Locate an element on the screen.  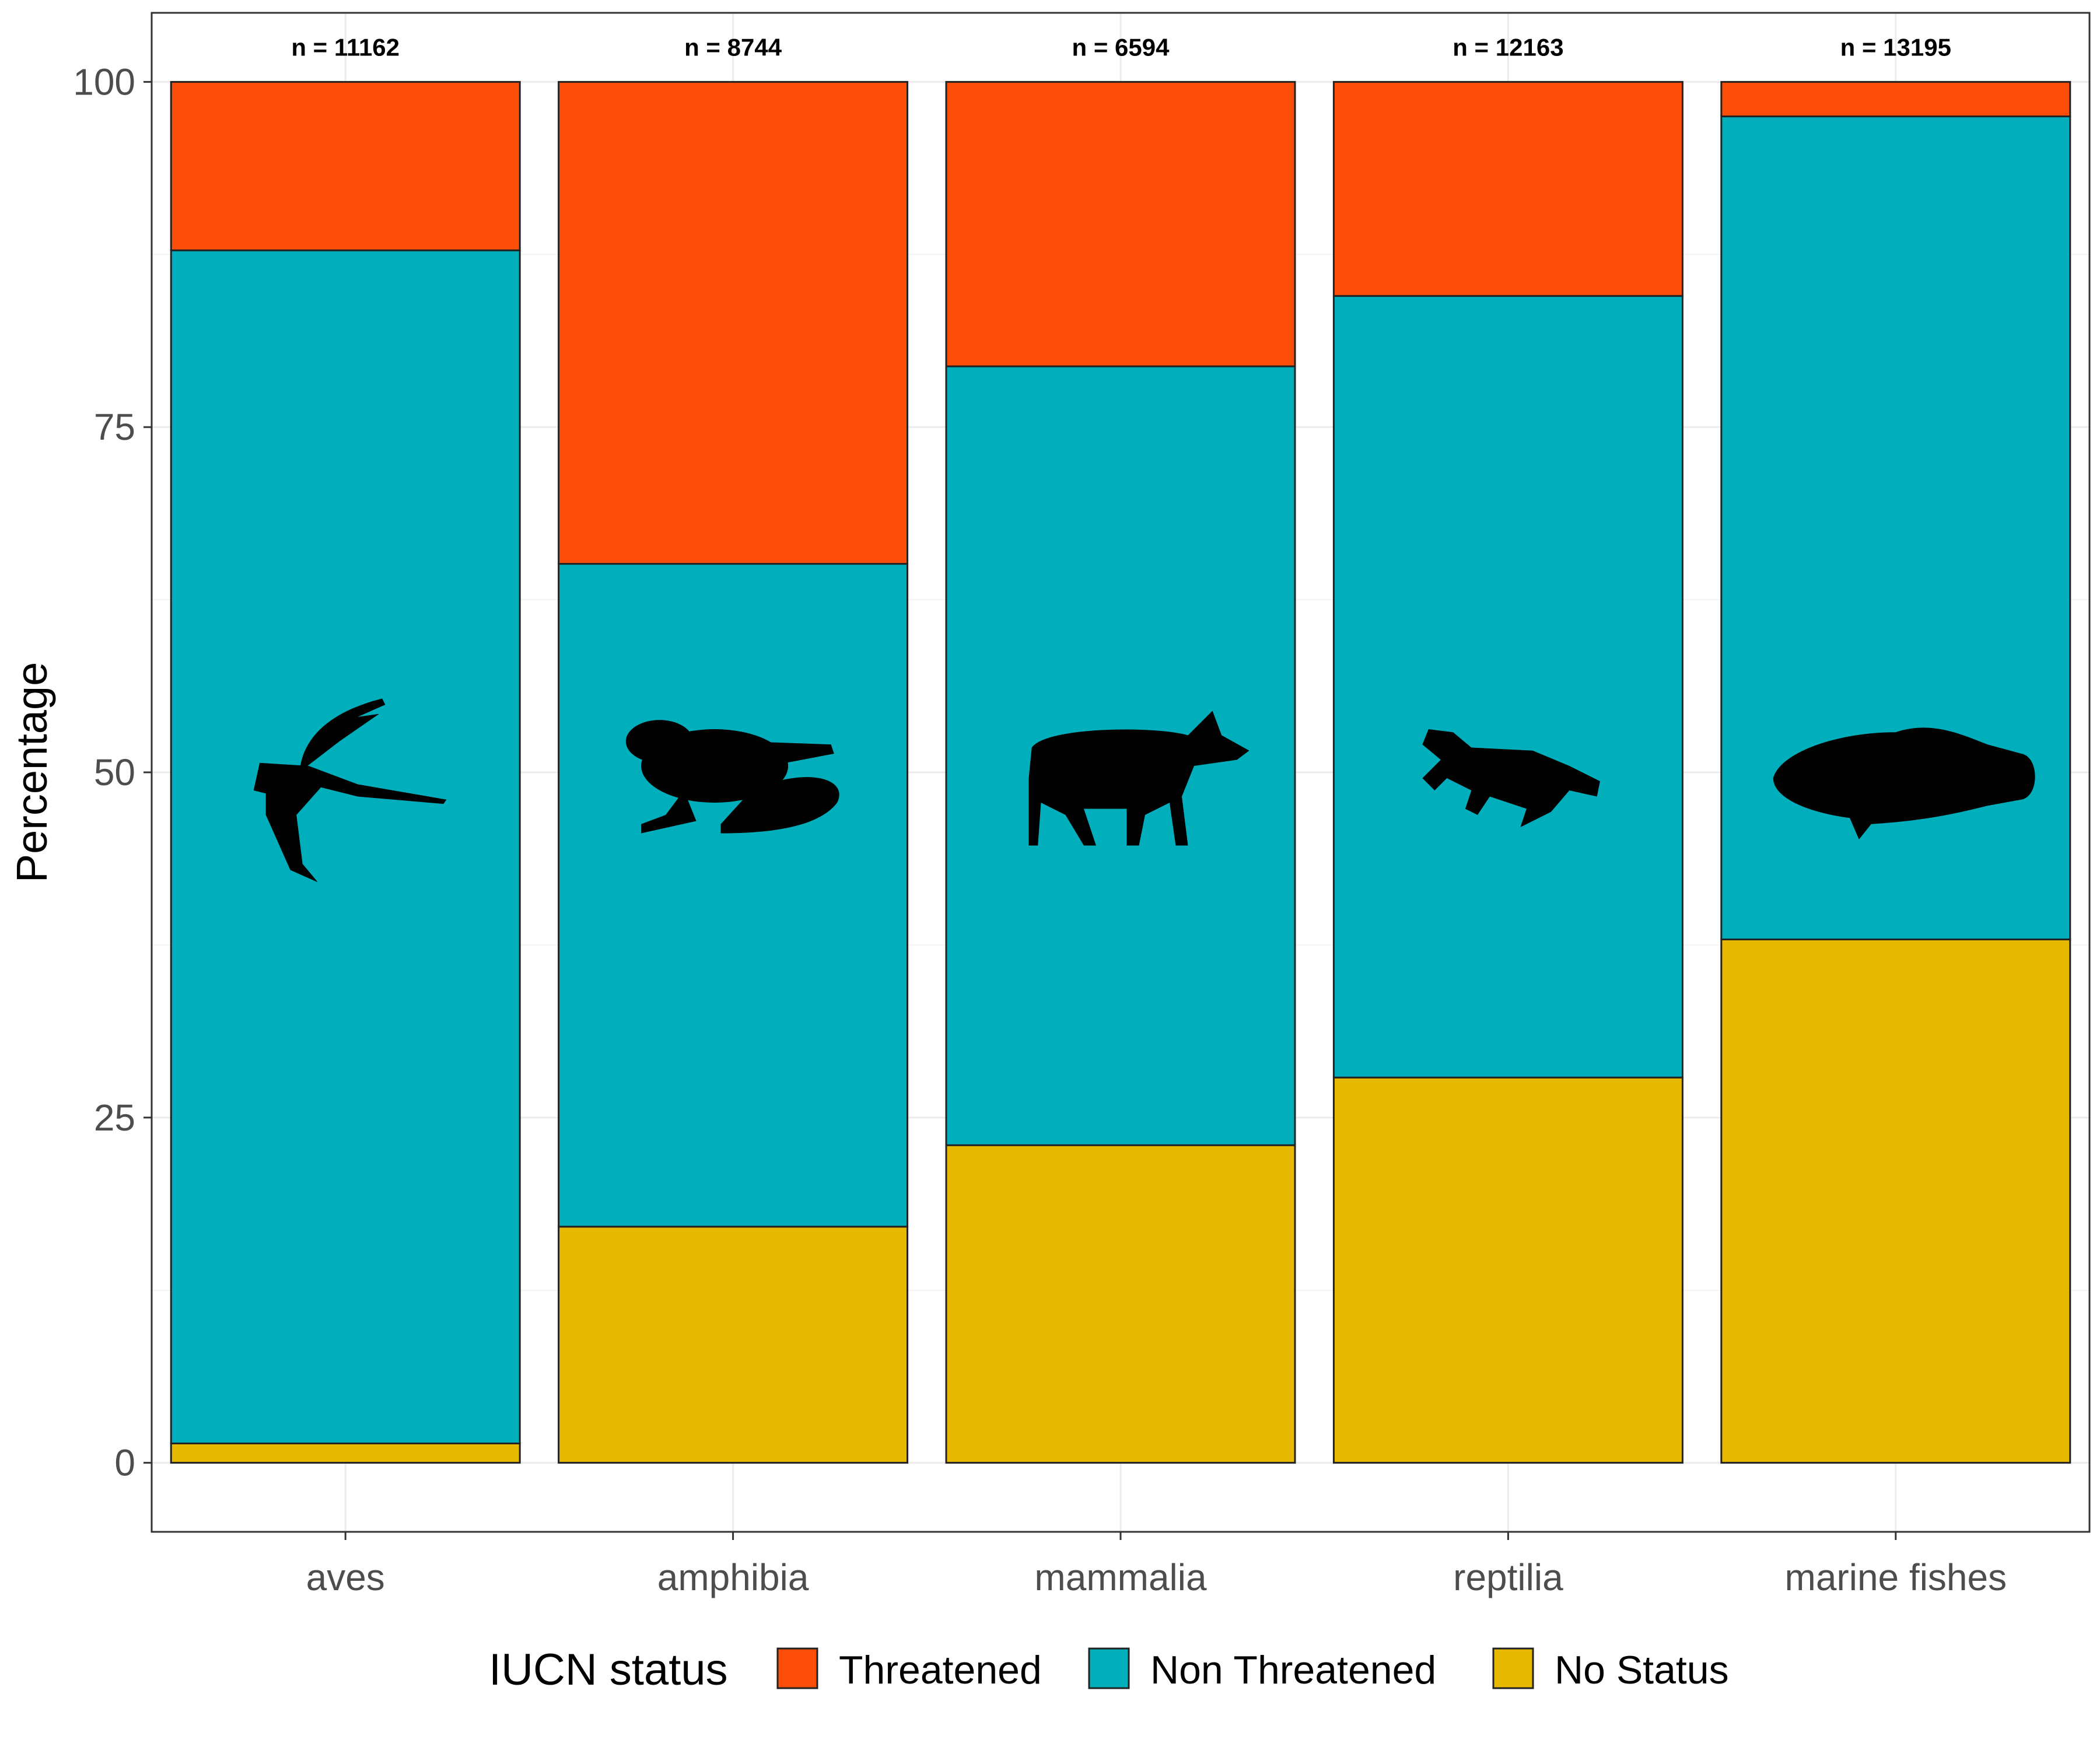
legend-label-no-status: No Status is located at coordinates (1642, 1670).